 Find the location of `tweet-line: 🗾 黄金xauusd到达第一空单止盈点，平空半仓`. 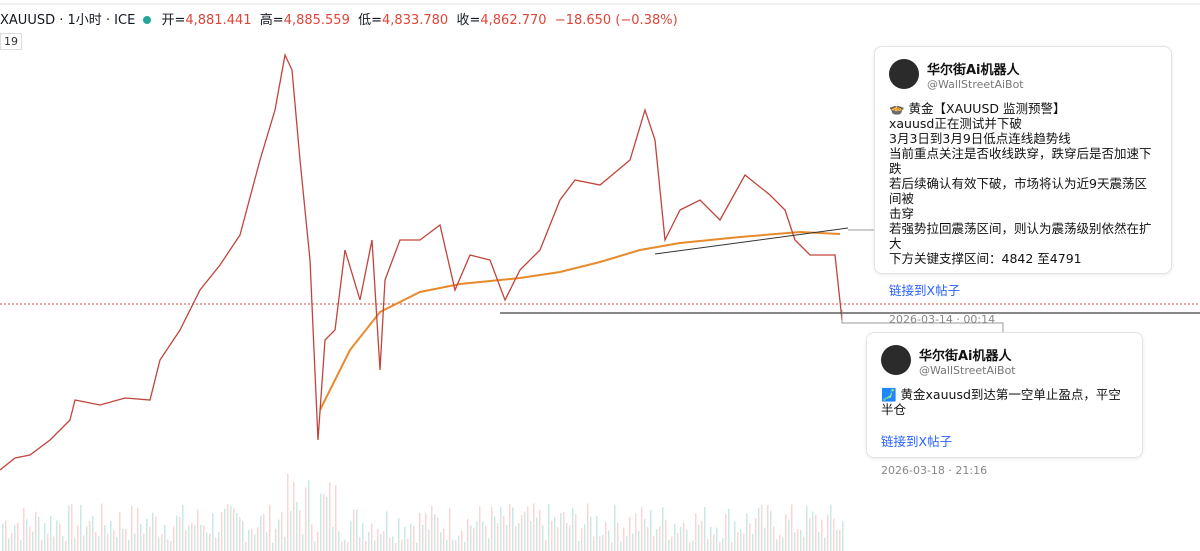

tweet-line: 🗾 黄金xauusd到达第一空单止盈点，平空半仓 is located at coordinates (1001, 402).